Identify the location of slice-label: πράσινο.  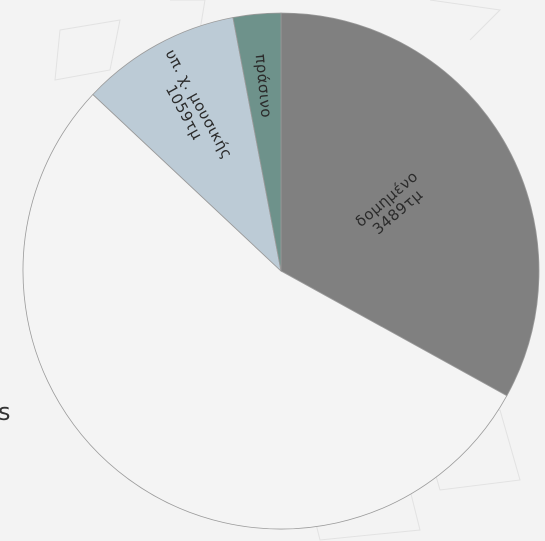
(264, 85).